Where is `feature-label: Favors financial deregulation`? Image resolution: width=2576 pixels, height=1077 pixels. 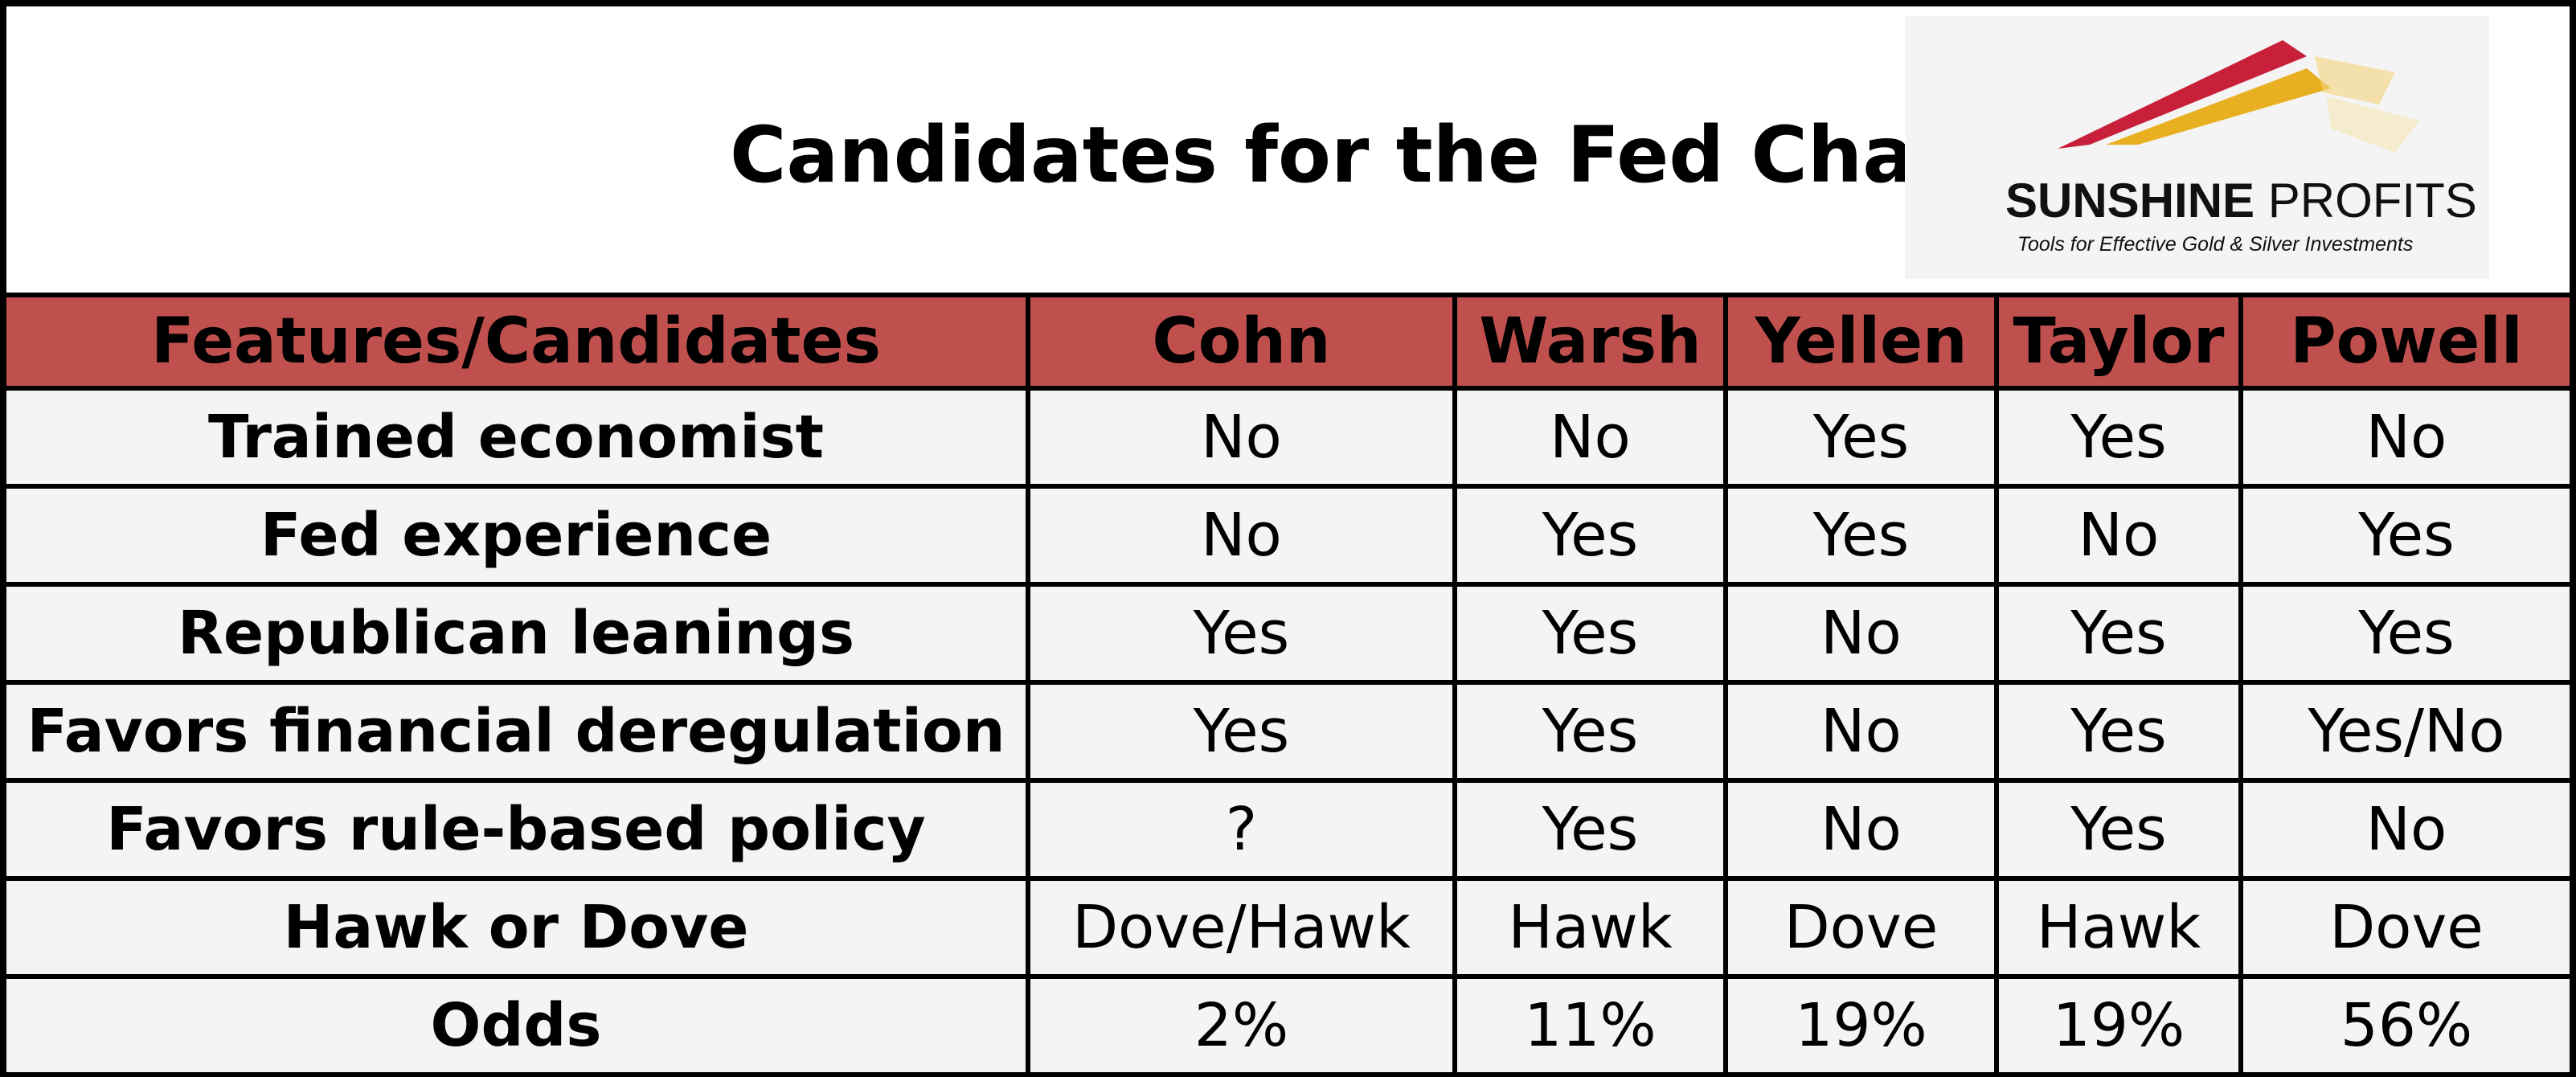
feature-label: Favors financial deregulation is located at coordinates (515, 734).